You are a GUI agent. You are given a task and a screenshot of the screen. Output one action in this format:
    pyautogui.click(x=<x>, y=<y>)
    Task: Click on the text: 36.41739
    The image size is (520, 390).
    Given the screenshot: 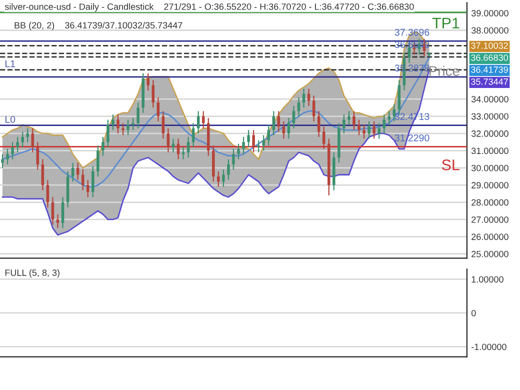 What is the action you would take?
    pyautogui.click(x=489, y=69)
    